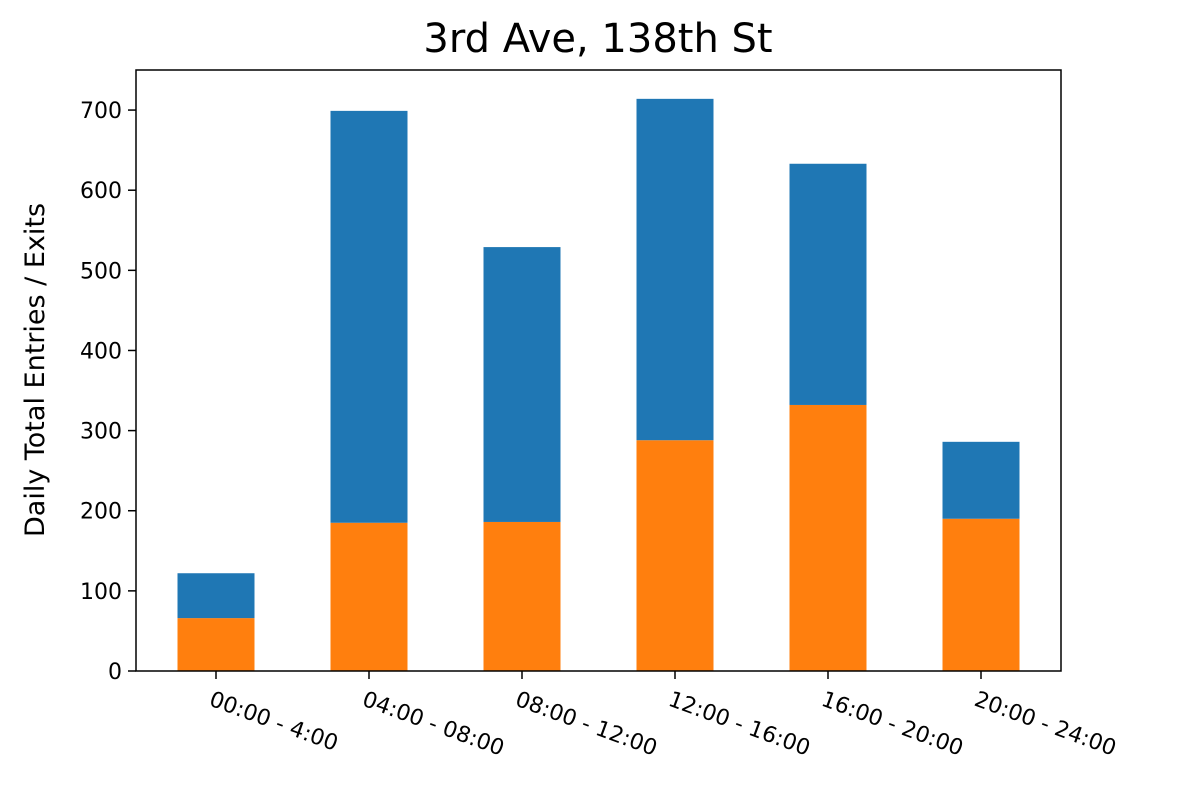  What do you see at coordinates (108, 392) in the screenshot?
I see `y-axis-ticks: 0 100 200 300 400 500 600 700` at bounding box center [108, 392].